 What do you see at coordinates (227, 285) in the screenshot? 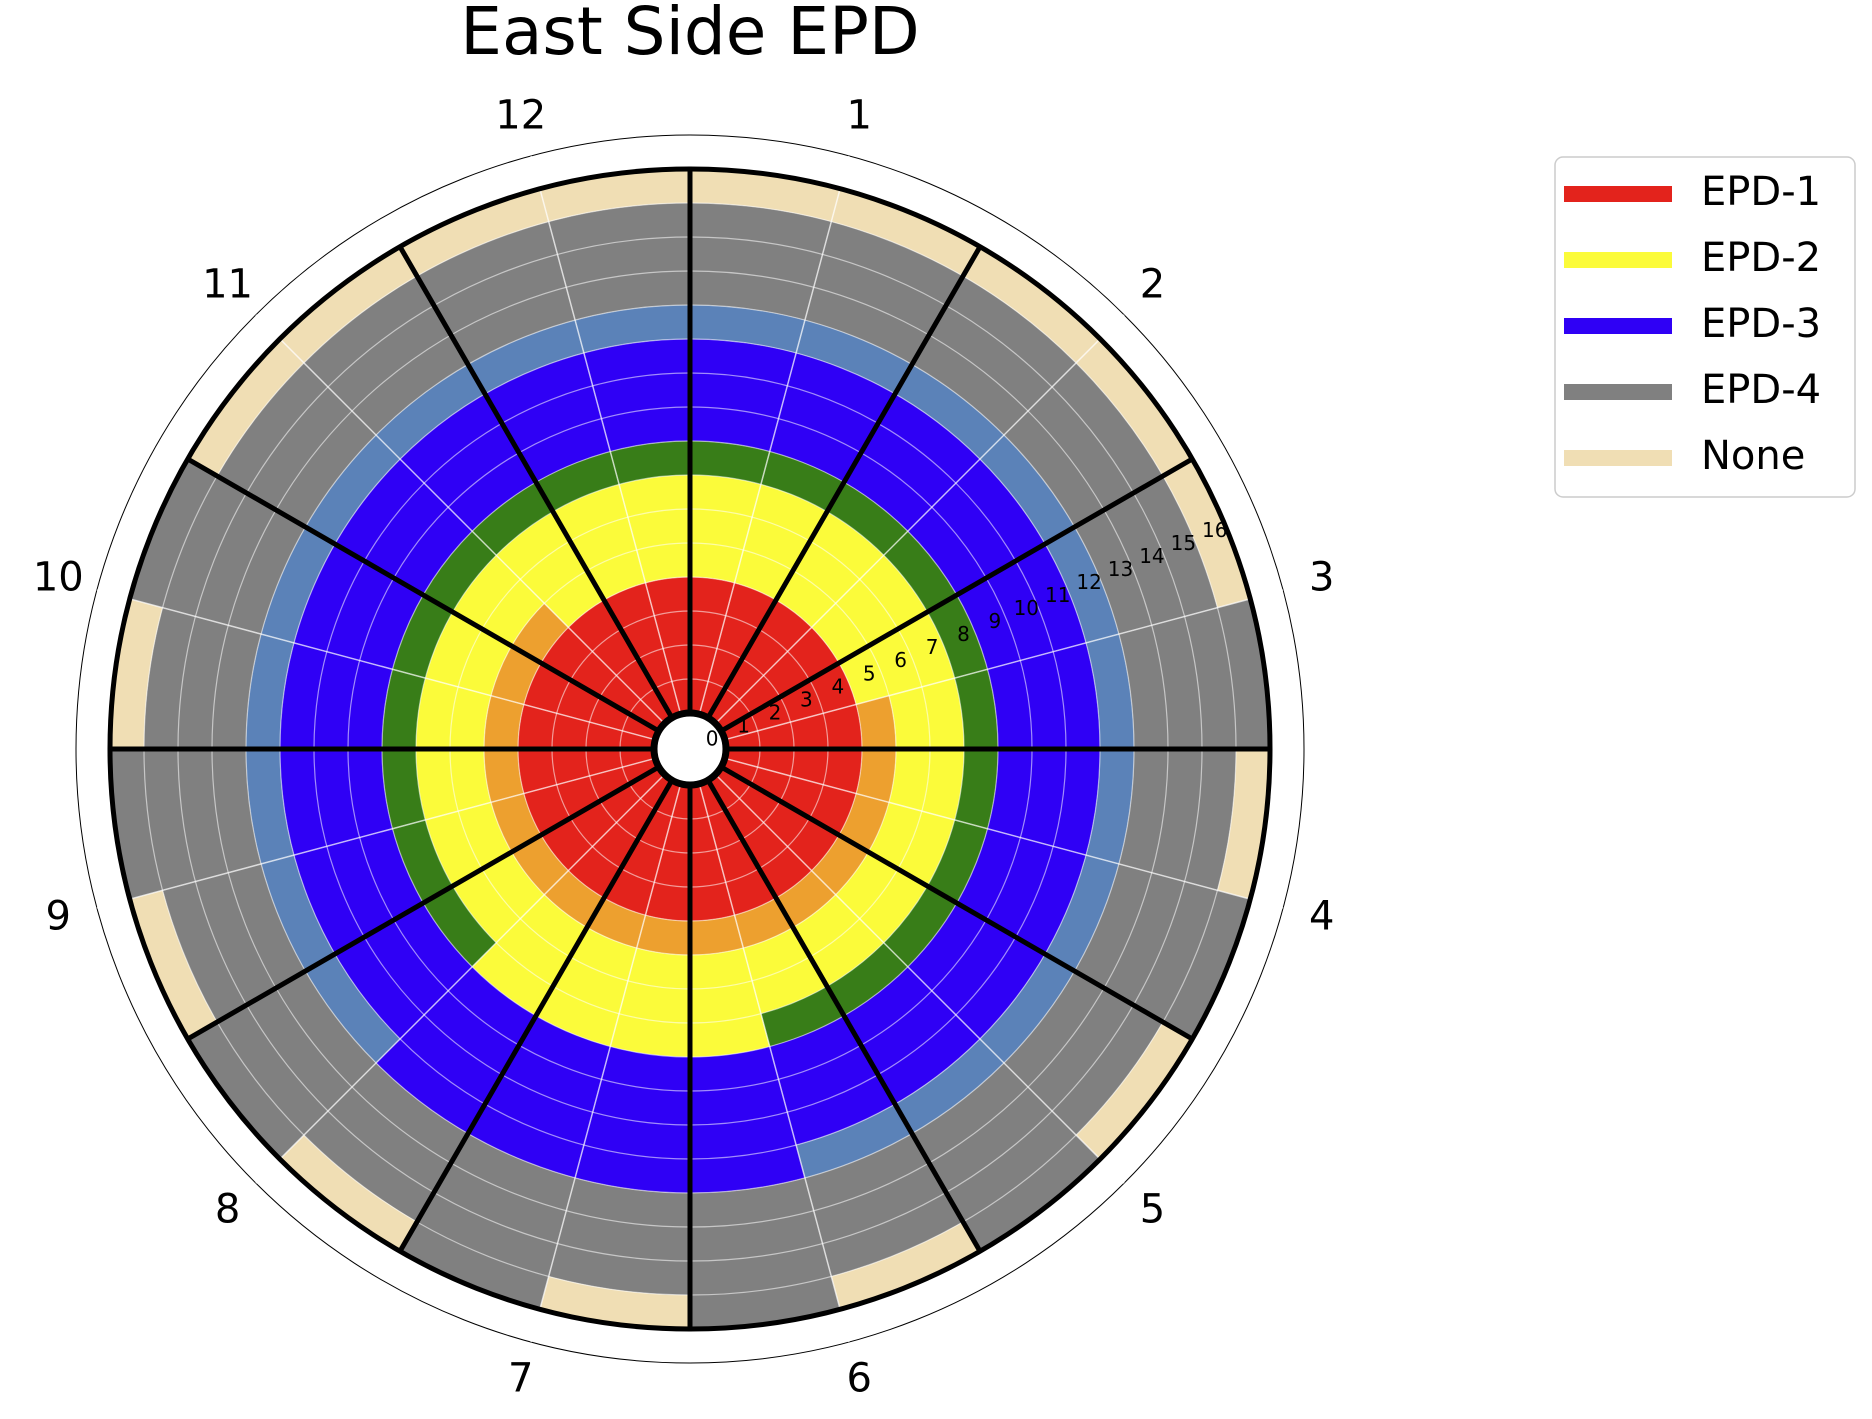
I see `x-tick-label: 11` at bounding box center [227, 285].